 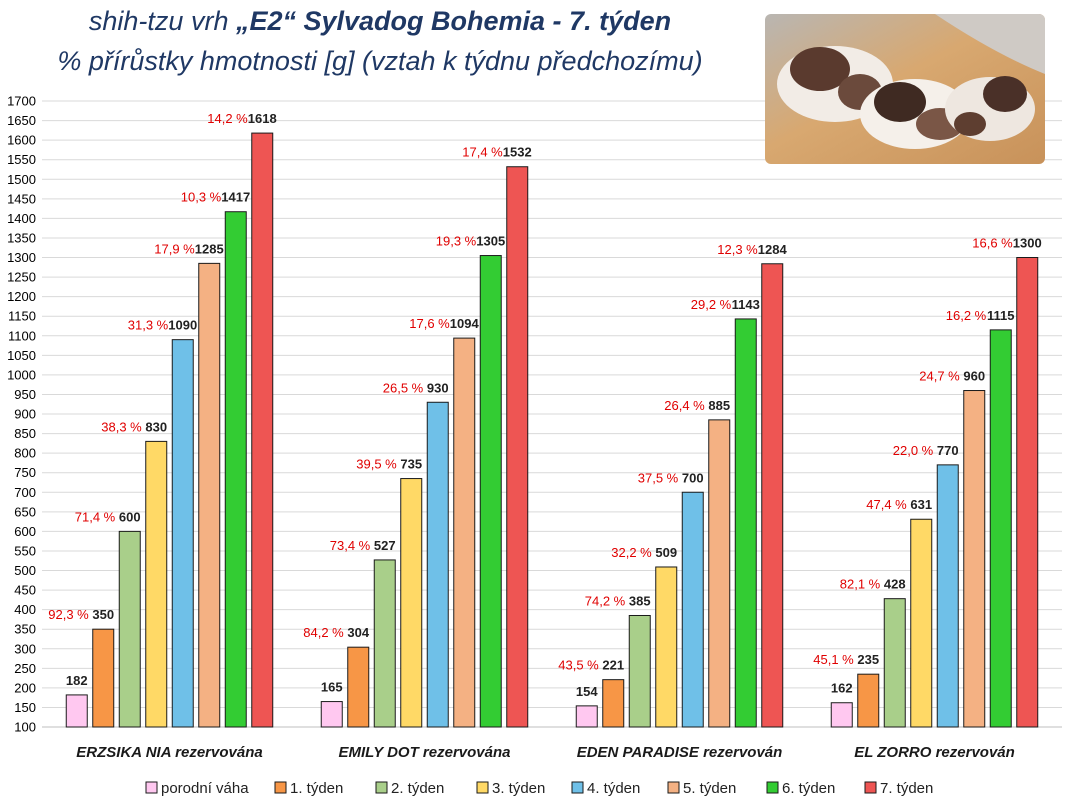 What do you see at coordinates (21, 355) in the screenshot?
I see `y-tick-label: 1050` at bounding box center [21, 355].